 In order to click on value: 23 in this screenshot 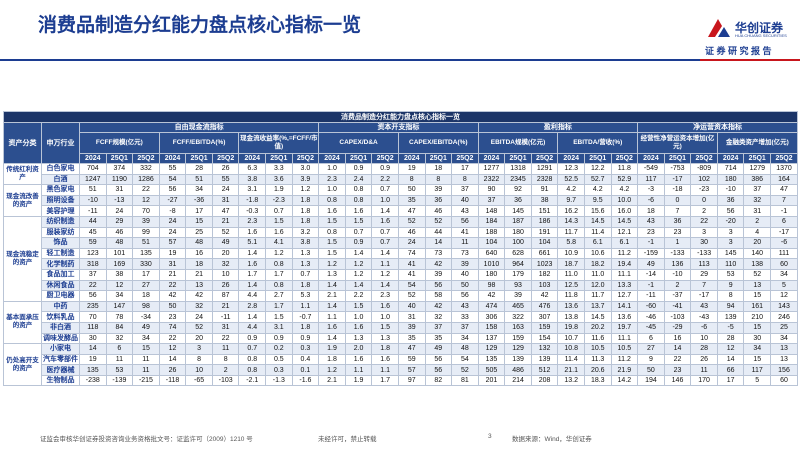, I will do `click(172, 317)`.